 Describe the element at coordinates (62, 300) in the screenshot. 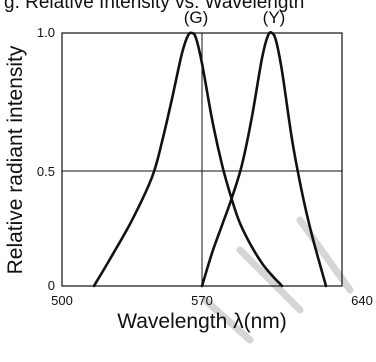

I see `x-tick-500: 500` at that location.